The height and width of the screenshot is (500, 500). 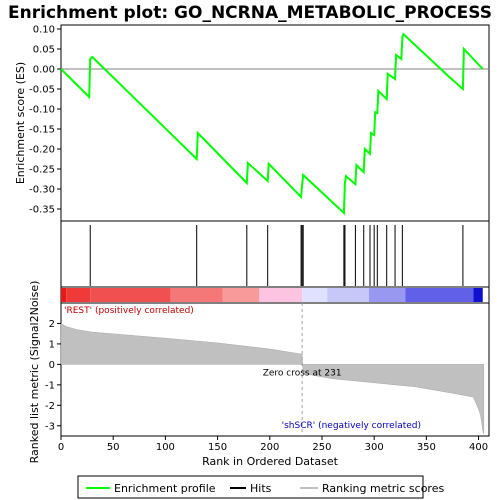 I want to click on x-tick-label: 0, so click(x=61, y=447).